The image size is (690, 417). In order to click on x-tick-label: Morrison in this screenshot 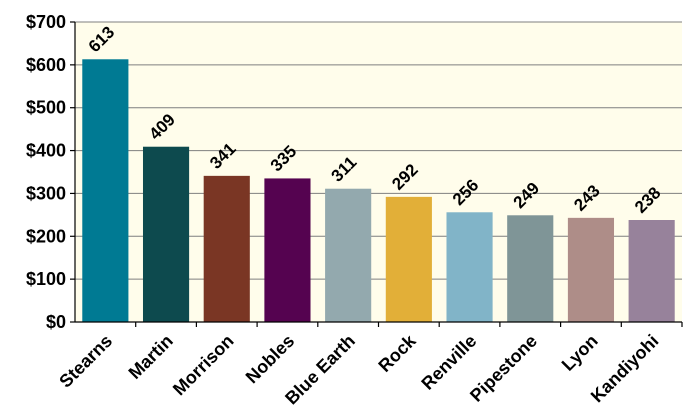, I will do `click(203, 365)`.